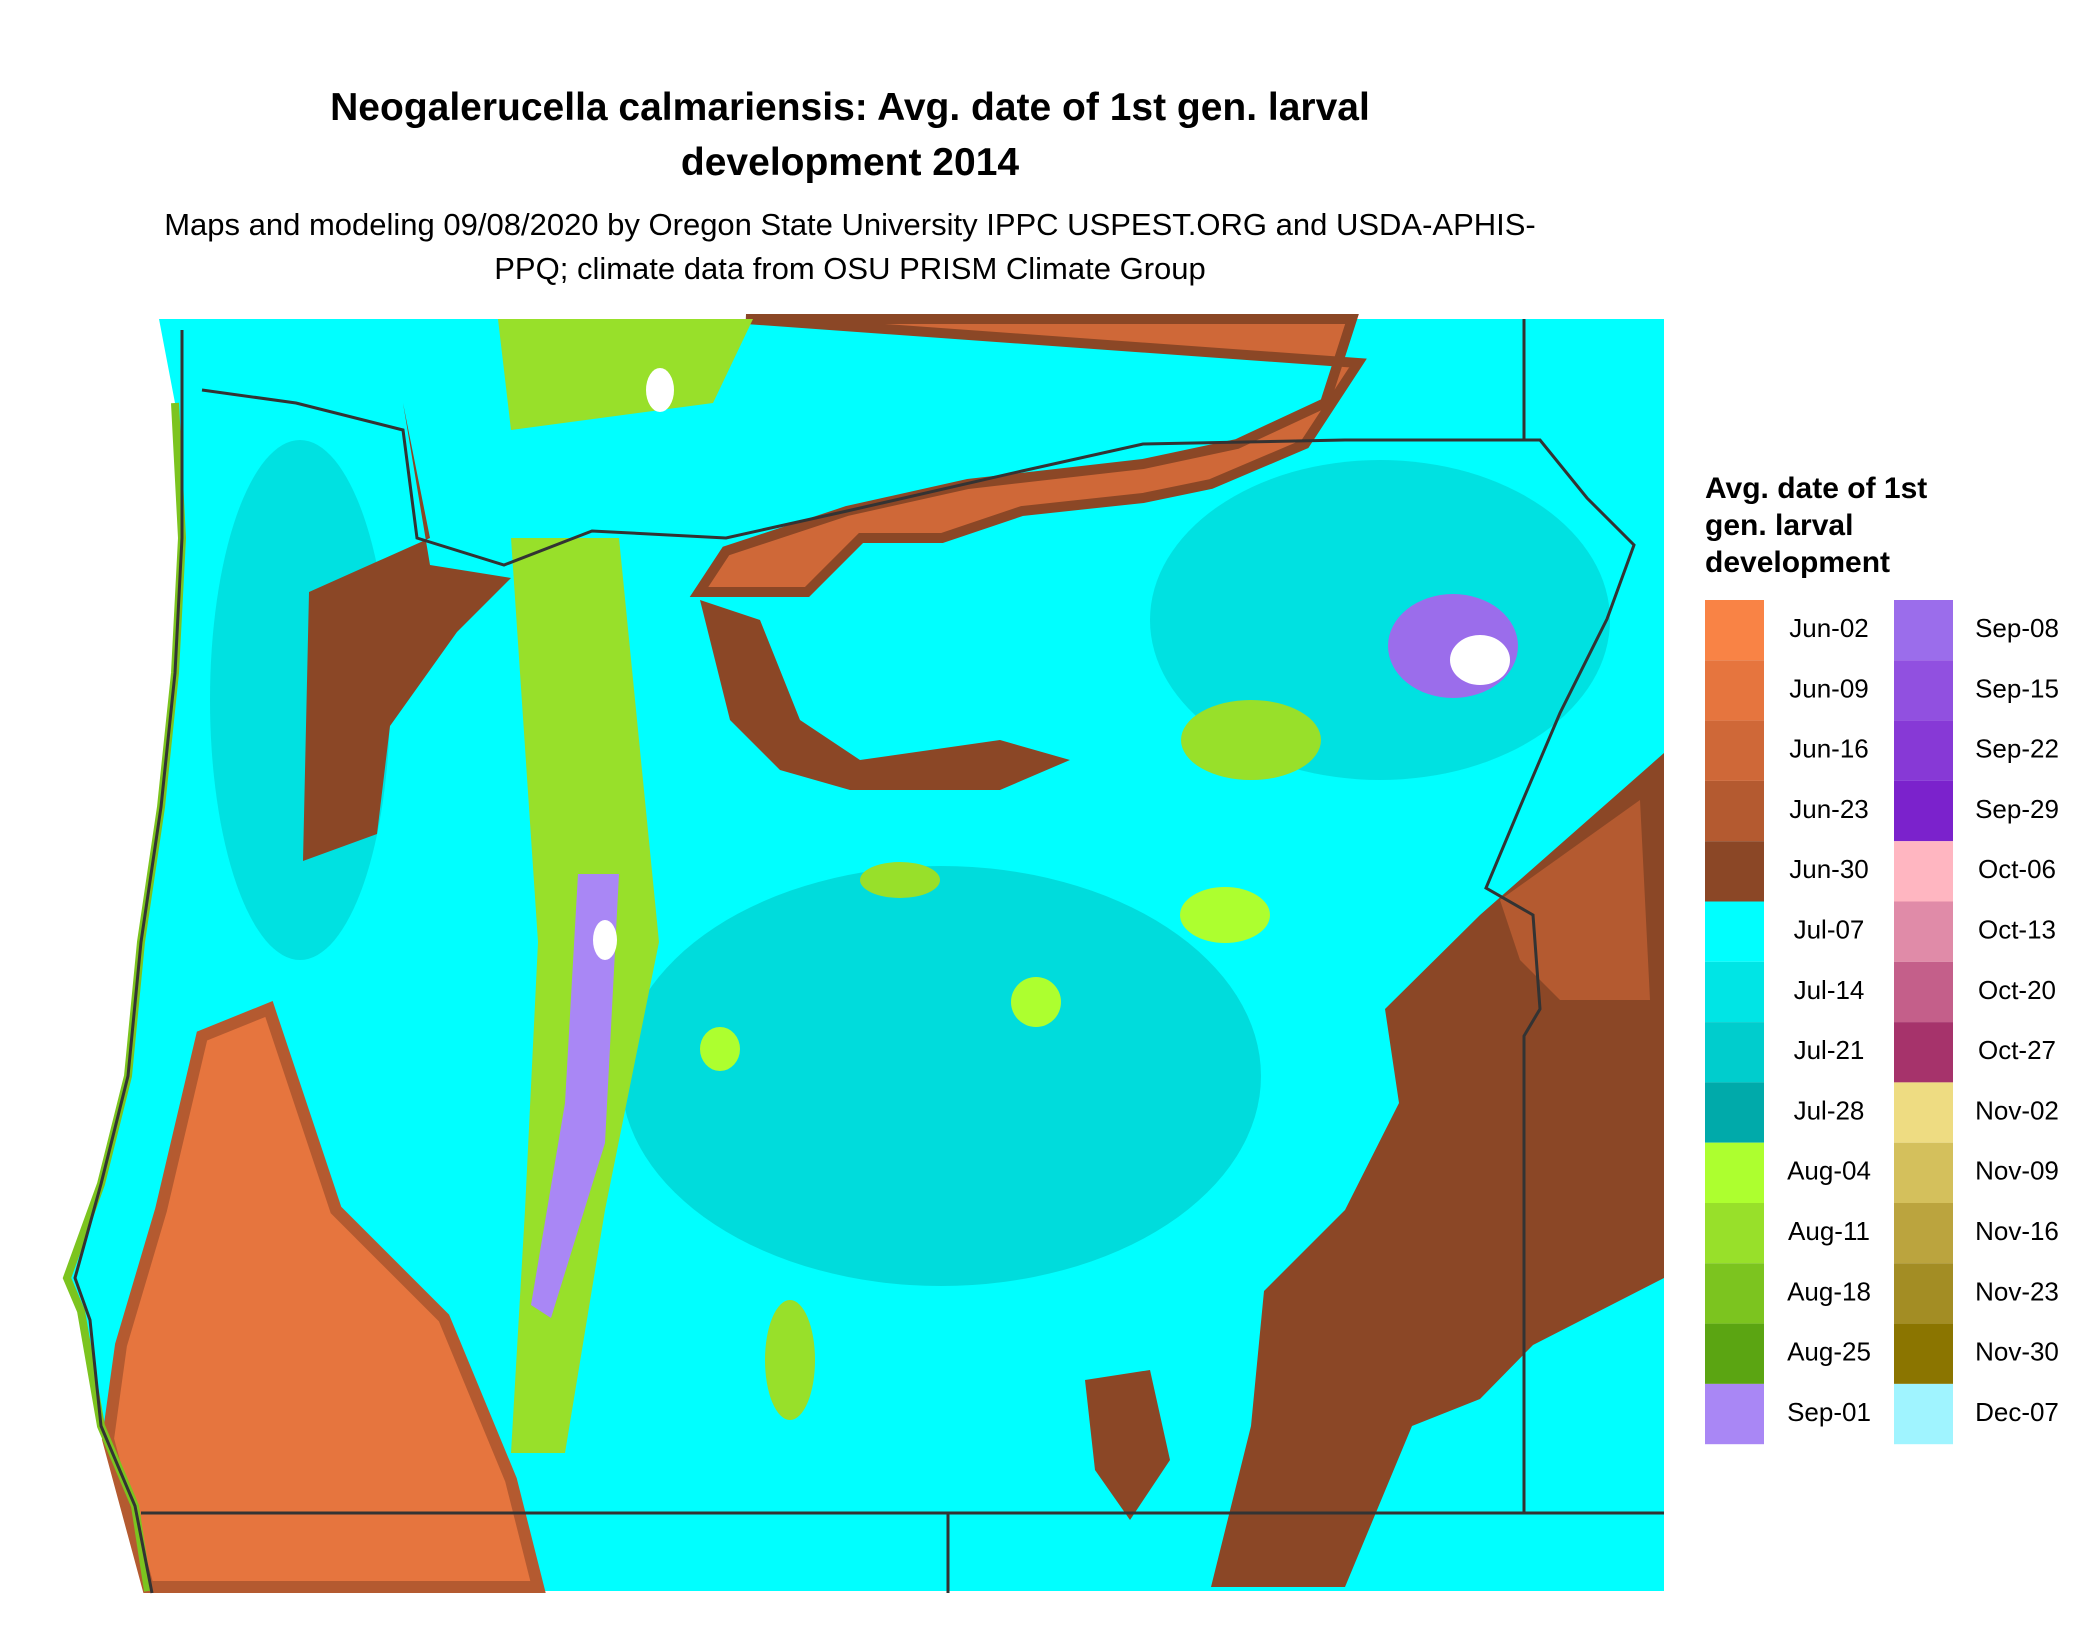 This screenshot has height=1645, width=2100. I want to click on legend-label: Nov-09, so click(2017, 1171).